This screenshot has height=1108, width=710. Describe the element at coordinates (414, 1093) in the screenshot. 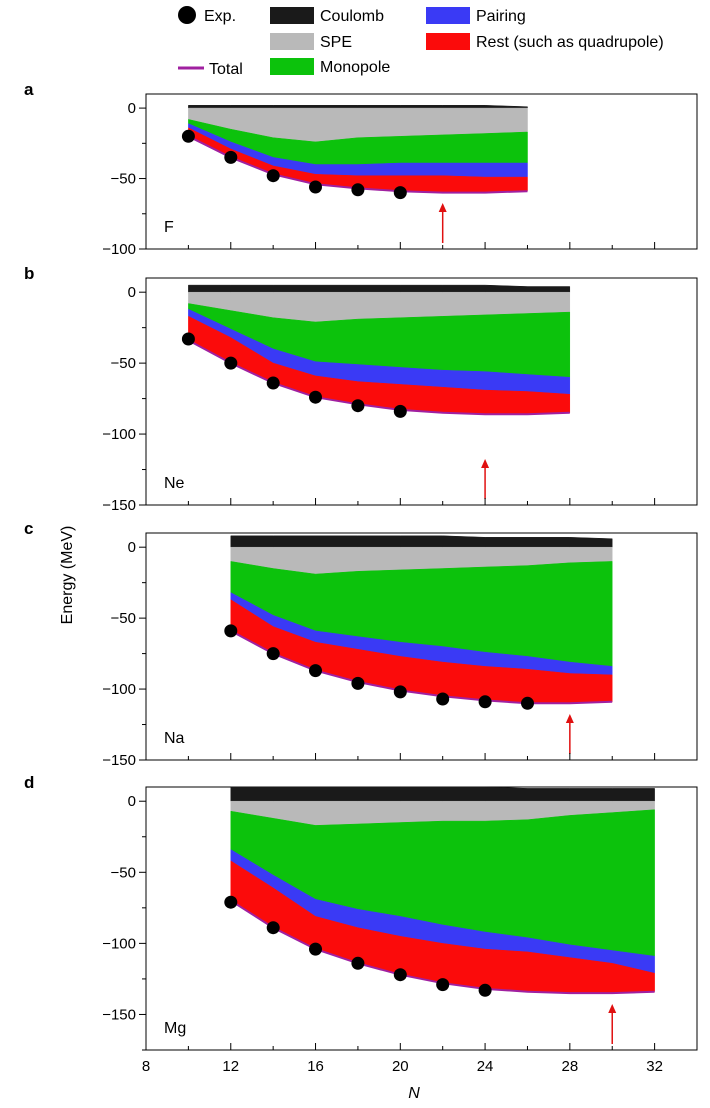

I see `x-axis-title: N` at that location.